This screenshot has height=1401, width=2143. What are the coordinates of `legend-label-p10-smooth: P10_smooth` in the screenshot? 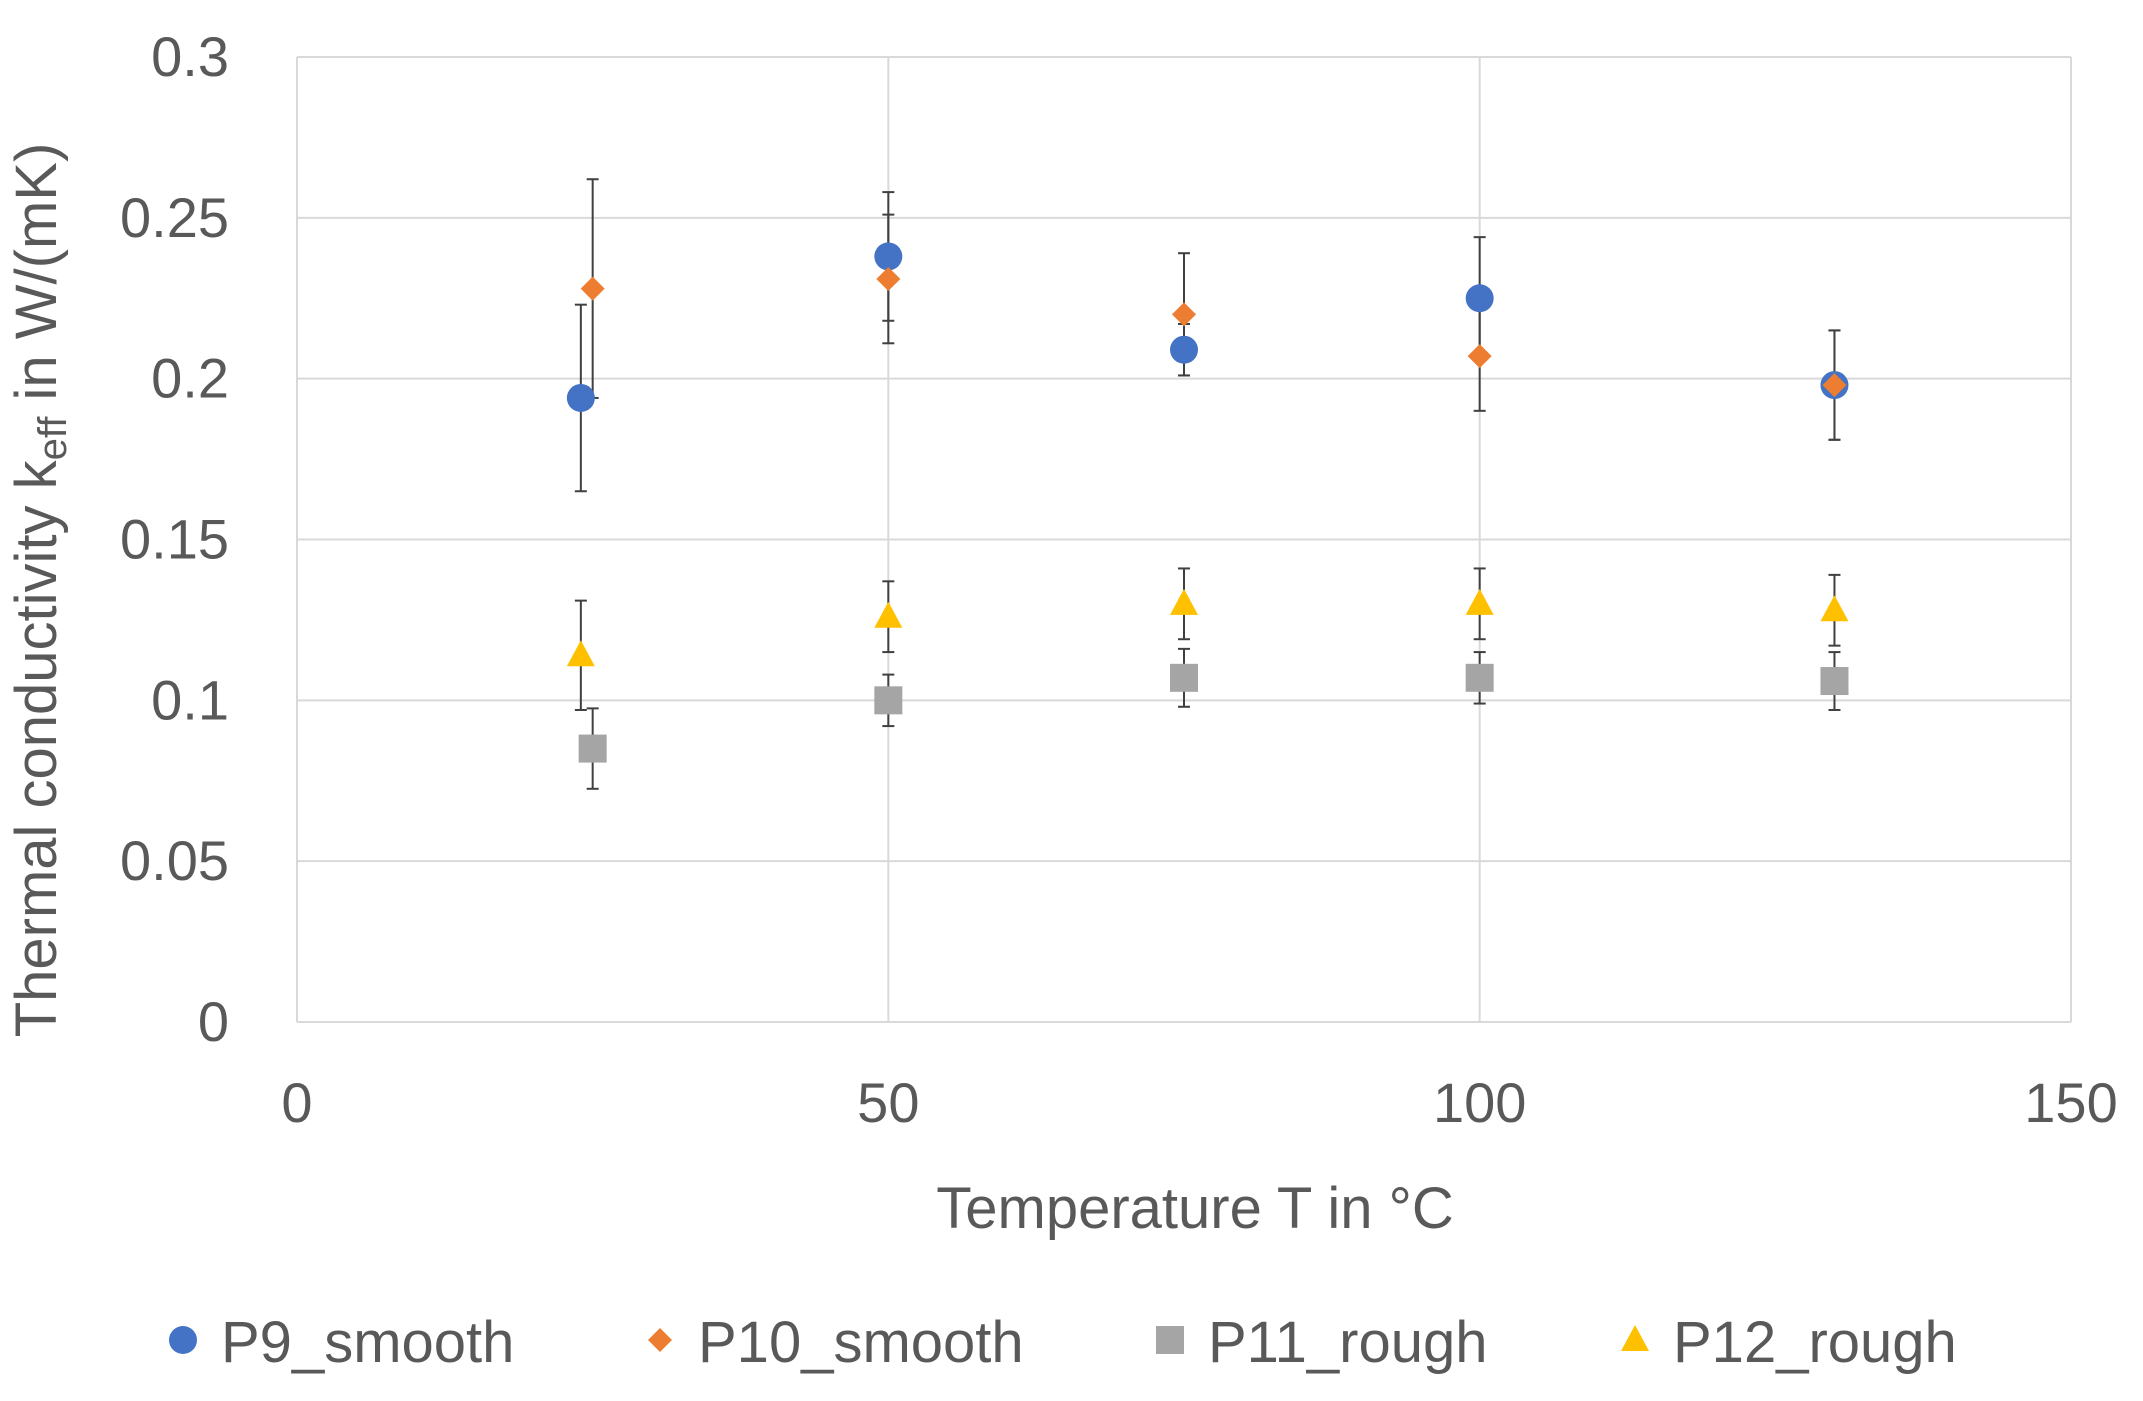 It's located at (861, 1342).